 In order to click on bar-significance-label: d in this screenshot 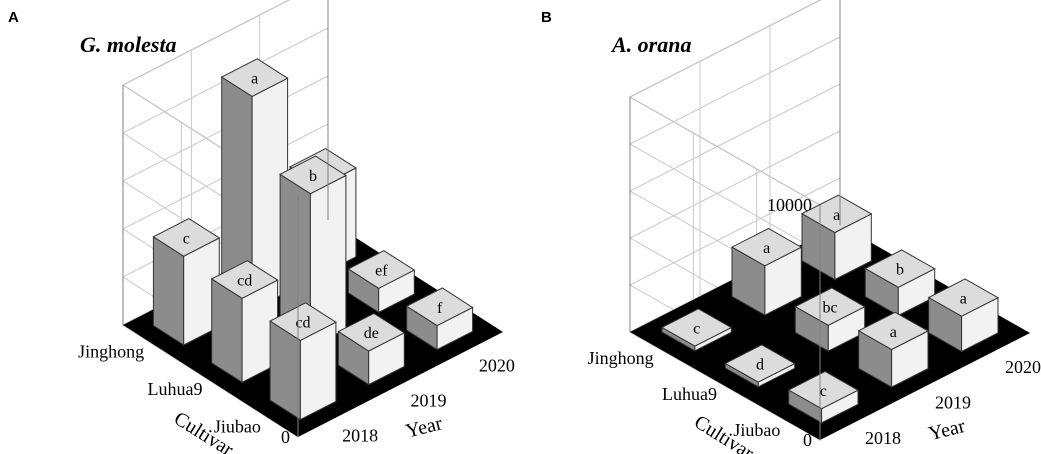, I will do `click(760, 364)`.